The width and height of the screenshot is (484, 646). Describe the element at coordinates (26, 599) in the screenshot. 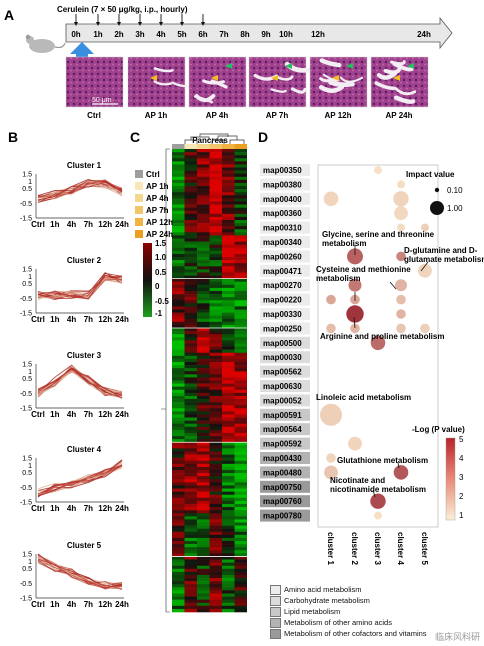

I see `y-tick-label: -1.5` at that location.